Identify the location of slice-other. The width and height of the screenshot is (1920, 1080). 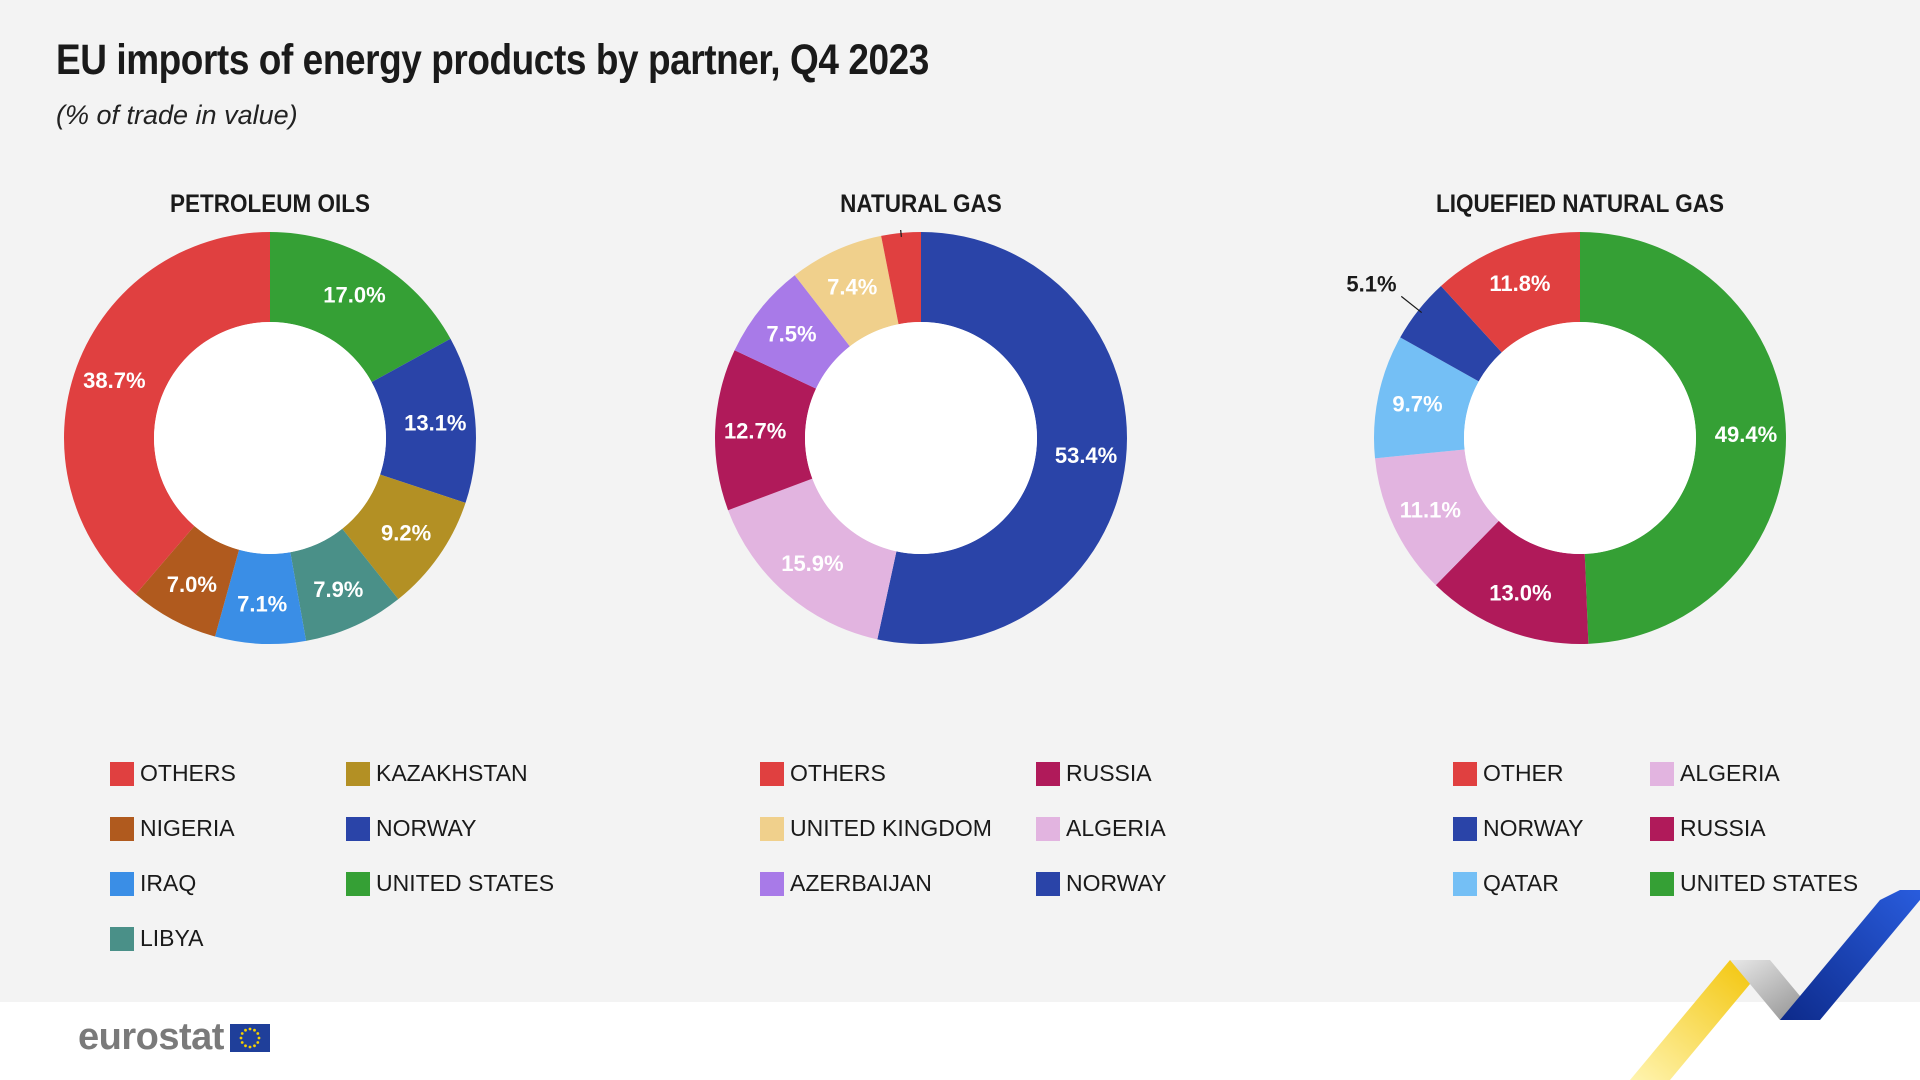
(1510, 292).